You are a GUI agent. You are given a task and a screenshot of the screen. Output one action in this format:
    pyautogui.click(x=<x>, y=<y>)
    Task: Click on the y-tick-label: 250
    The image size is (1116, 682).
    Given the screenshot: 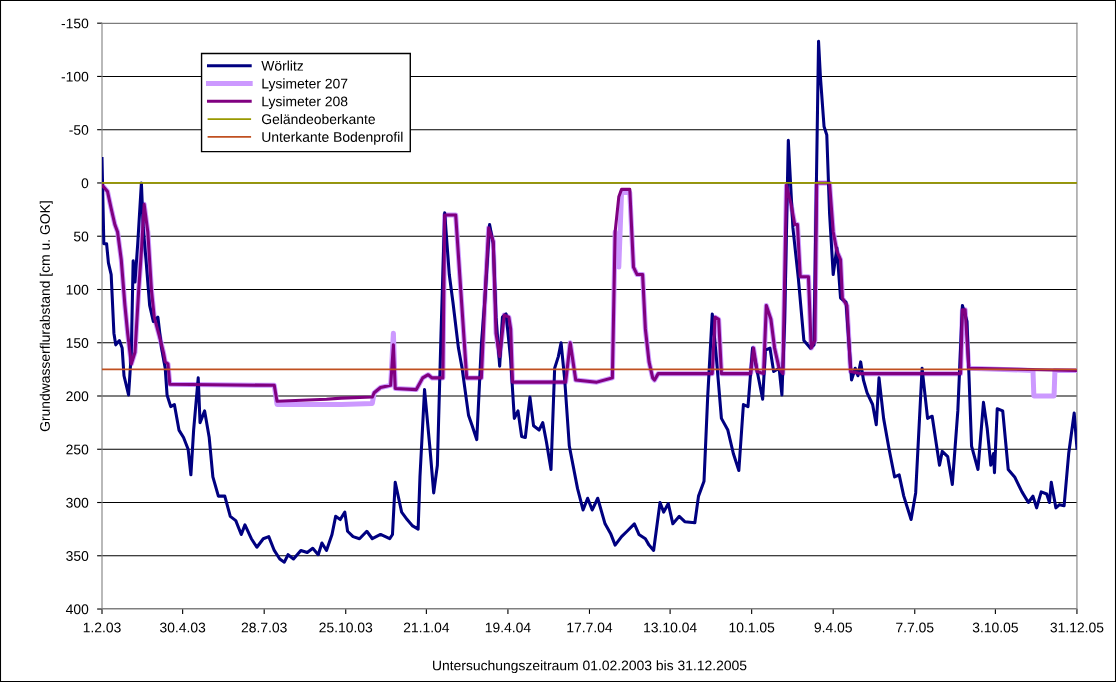 What is the action you would take?
    pyautogui.click(x=77, y=449)
    